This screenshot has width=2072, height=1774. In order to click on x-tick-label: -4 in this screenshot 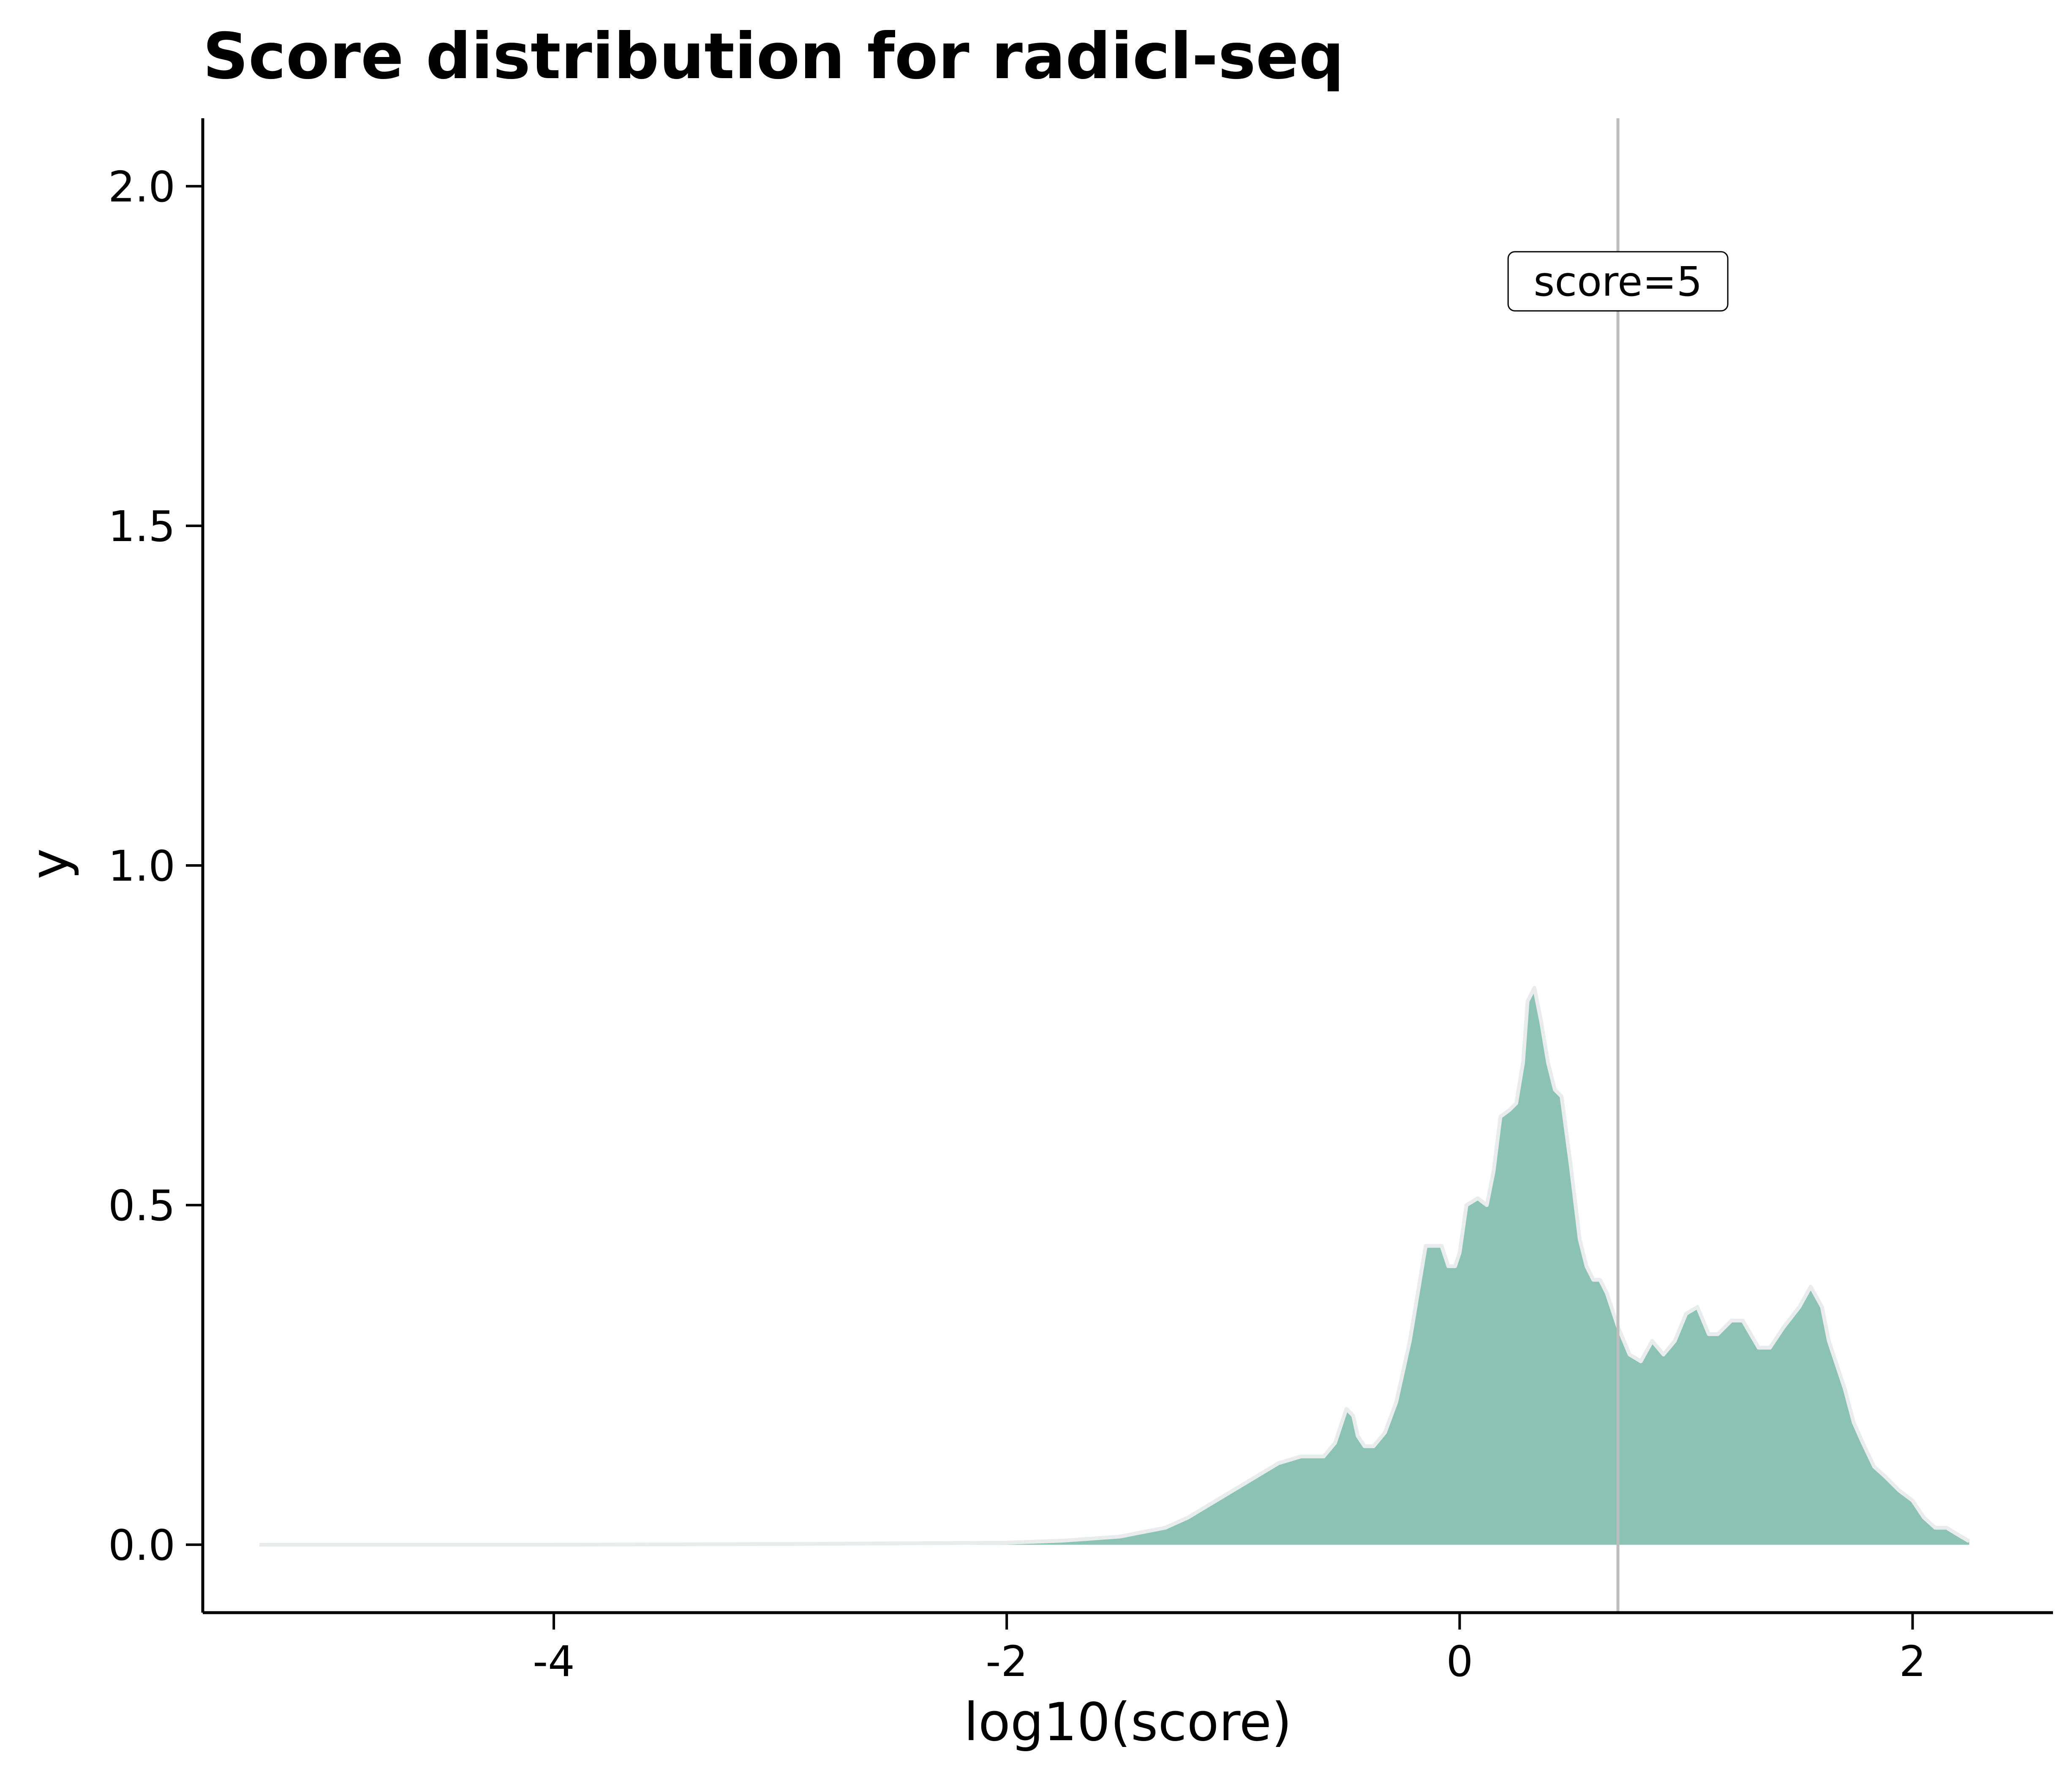, I will do `click(554, 1661)`.